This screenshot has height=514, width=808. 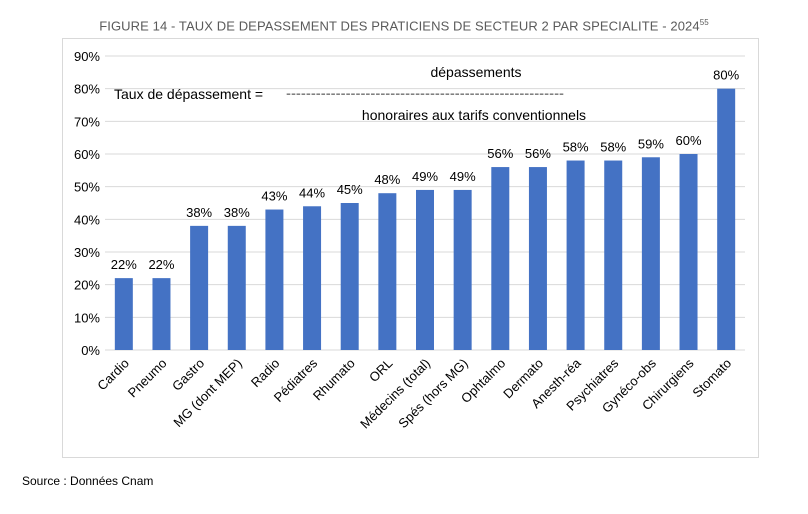 What do you see at coordinates (88, 481) in the screenshot?
I see `source-note: Source : Données Cnam` at bounding box center [88, 481].